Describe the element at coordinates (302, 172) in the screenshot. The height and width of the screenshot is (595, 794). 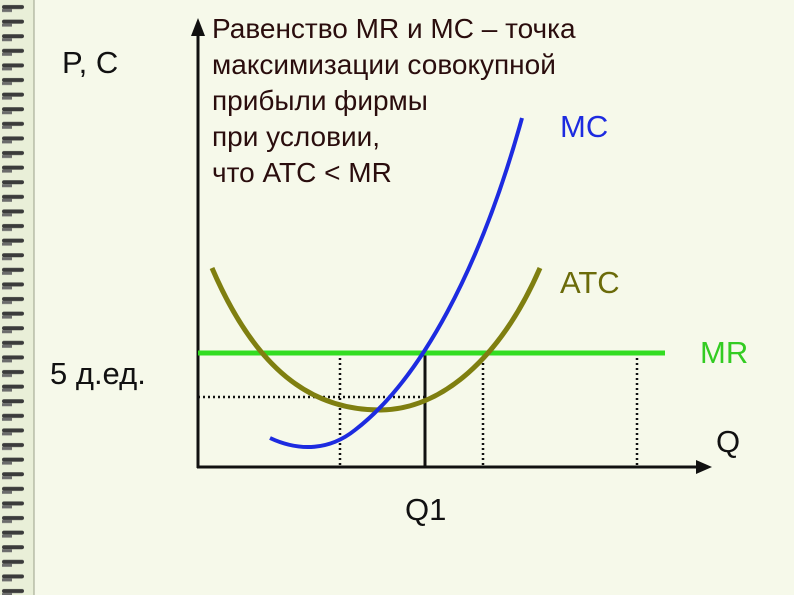
I see `title-line: что ATC < MR` at that location.